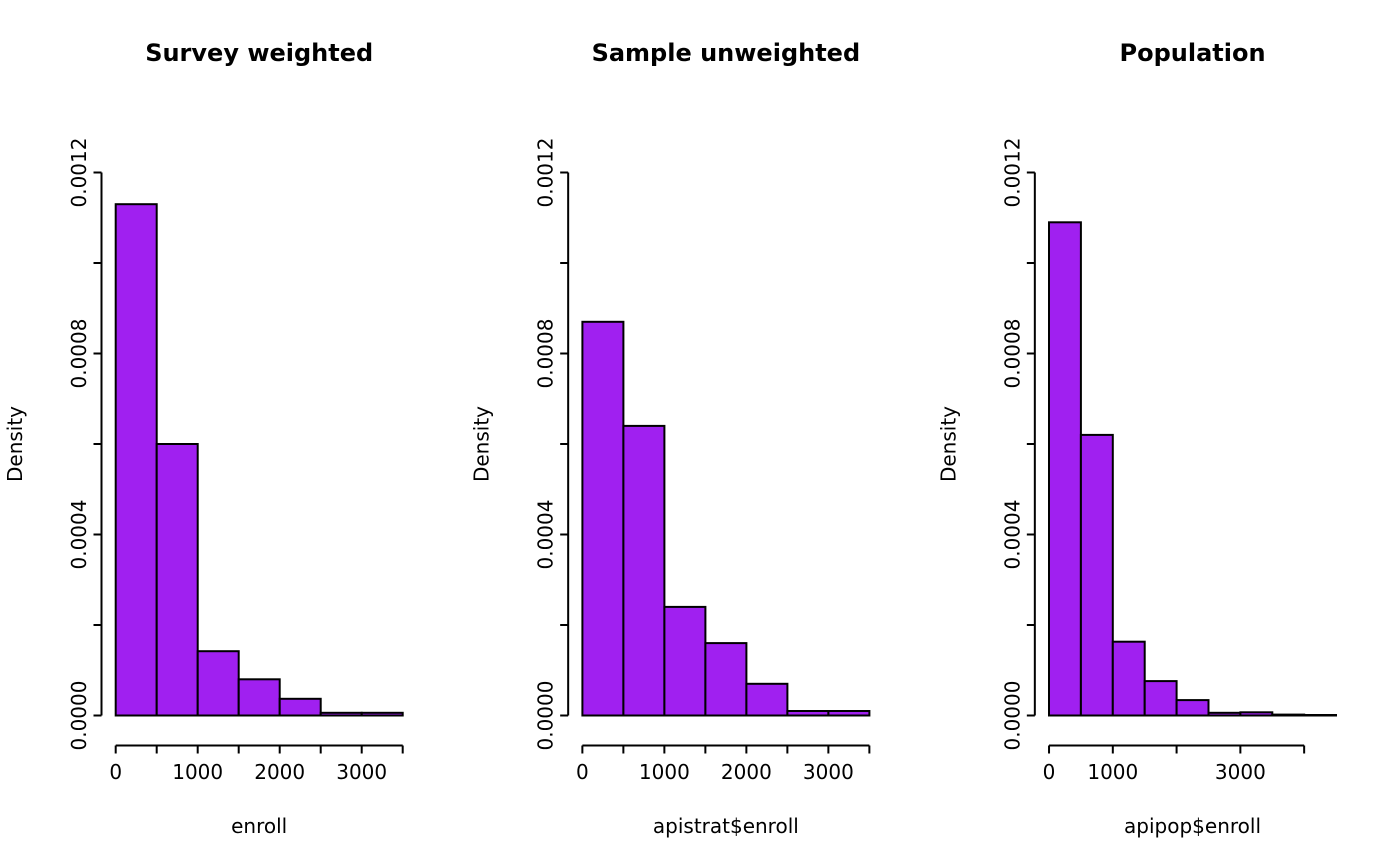 The height and width of the screenshot is (866, 1400). I want to click on x-axis-label: enroll, so click(259, 826).